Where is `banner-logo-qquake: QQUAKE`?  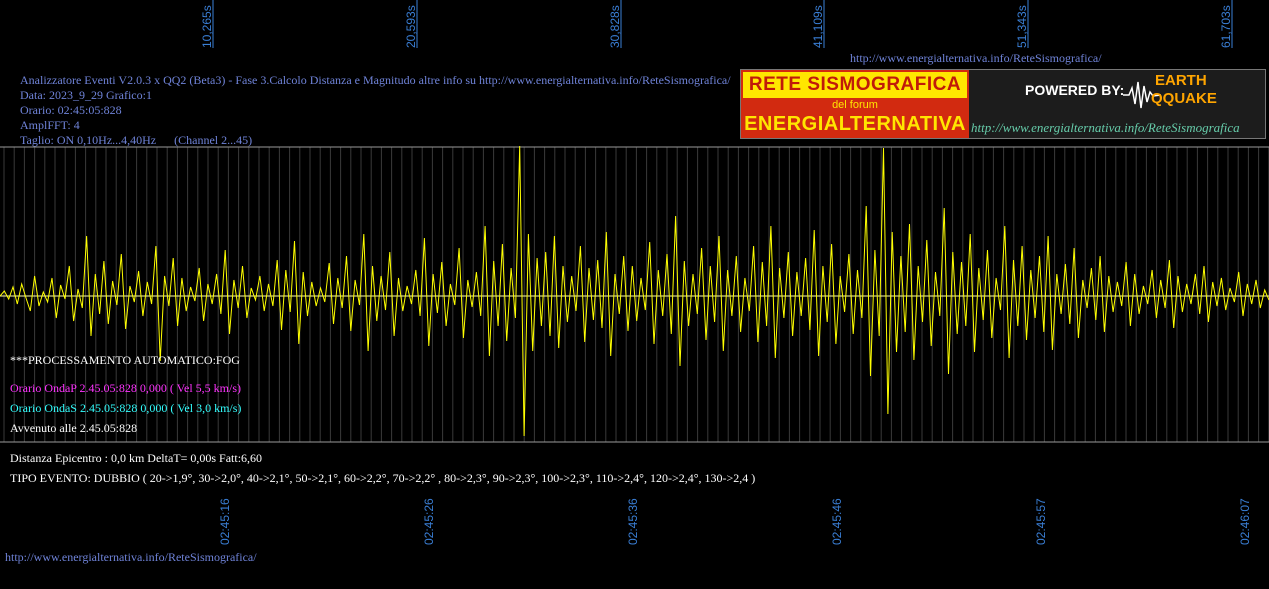
banner-logo-qquake: QQUAKE is located at coordinates (1184, 98).